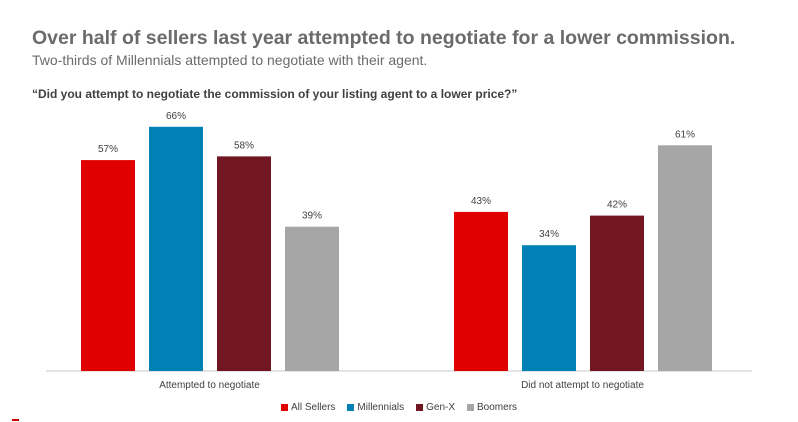 This screenshot has height=422, width=798. I want to click on brand-accent-mark, so click(15, 420).